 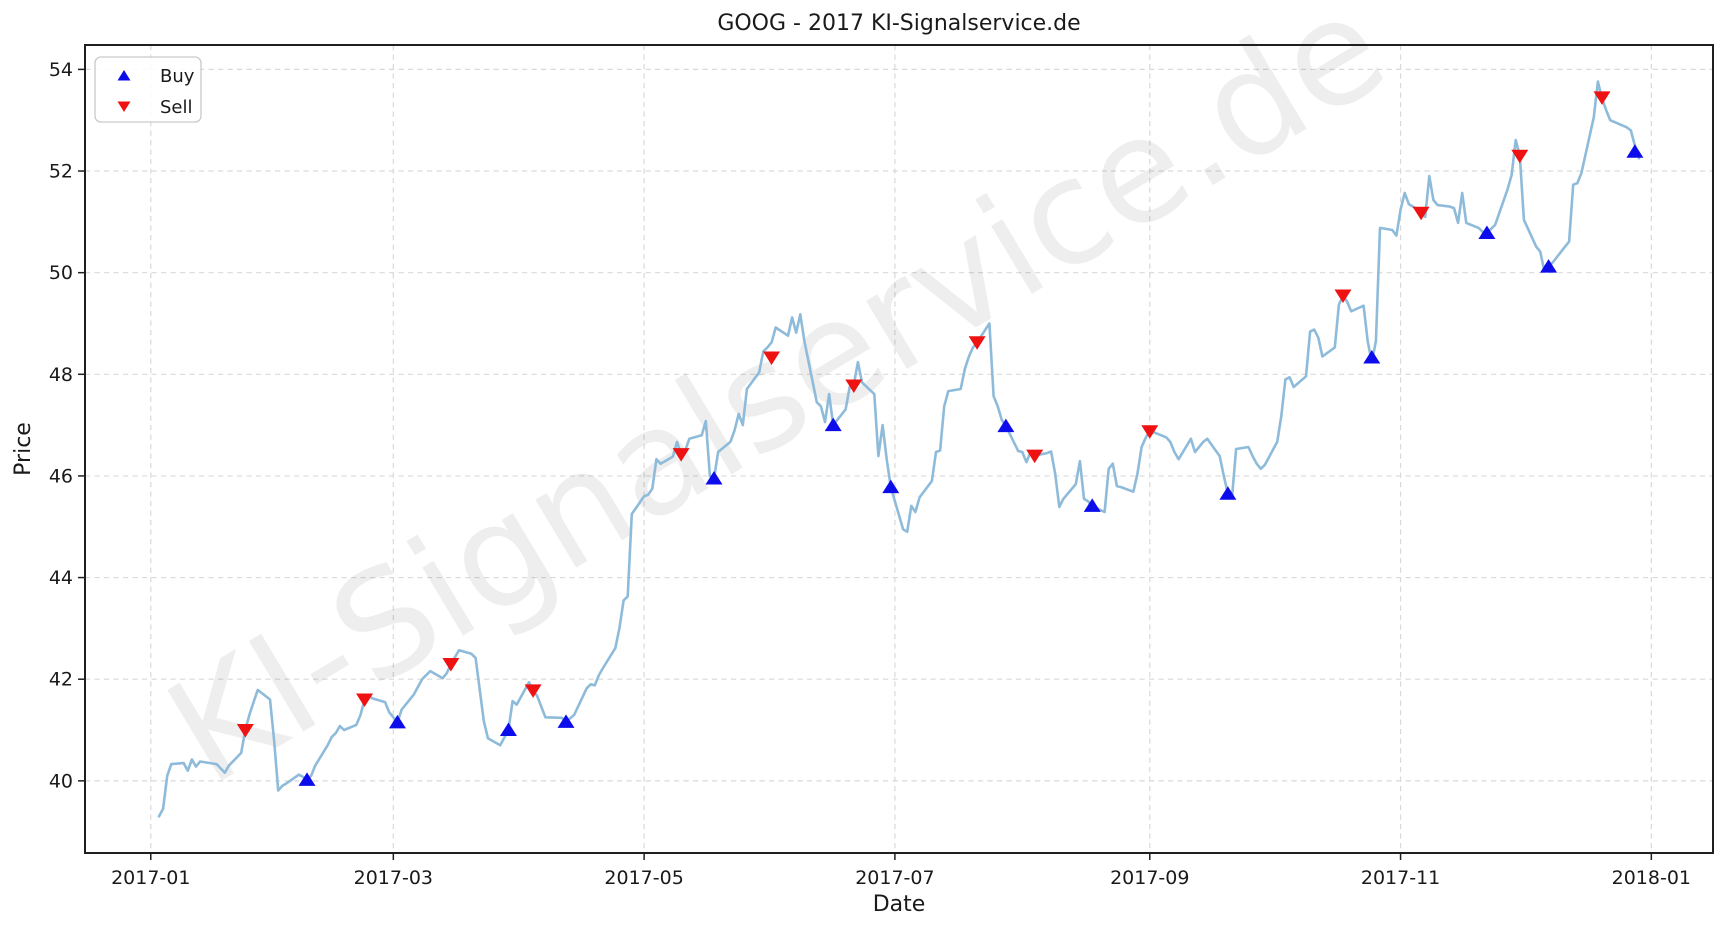 What do you see at coordinates (61, 425) in the screenshot?
I see `y-tick-labels: 40 42 44 46 48 50 52 54` at bounding box center [61, 425].